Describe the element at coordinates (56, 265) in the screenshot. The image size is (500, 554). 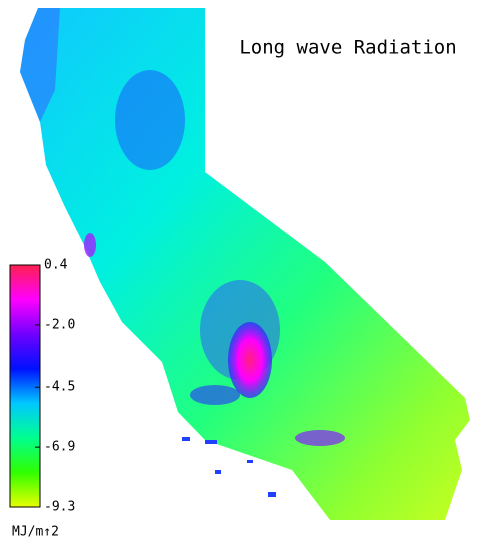
I see `colorbar-tick-label: 0.4` at that location.